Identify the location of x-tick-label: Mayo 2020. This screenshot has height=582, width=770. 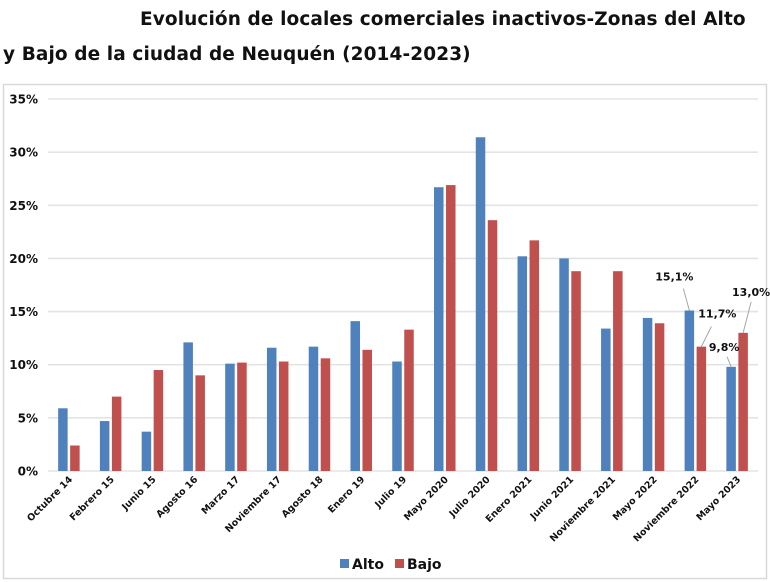
(426, 498).